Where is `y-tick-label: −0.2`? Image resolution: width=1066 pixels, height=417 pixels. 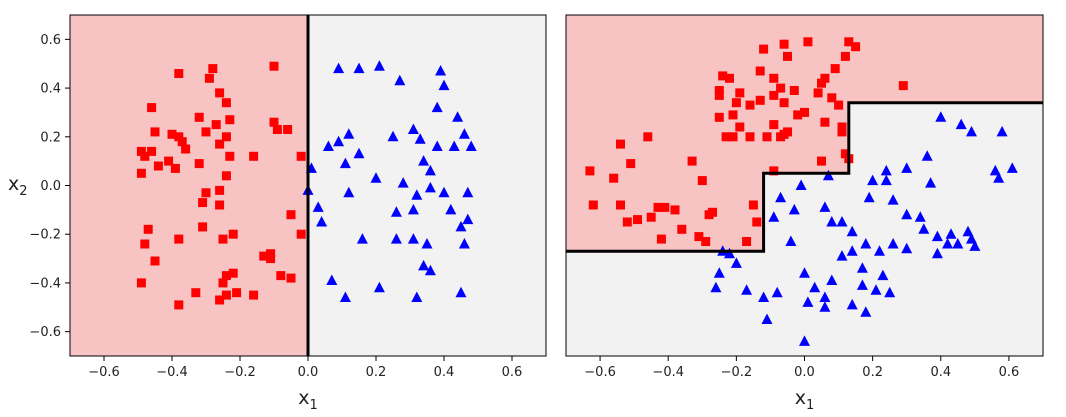
y-tick-label: −0.2 is located at coordinates (45, 235).